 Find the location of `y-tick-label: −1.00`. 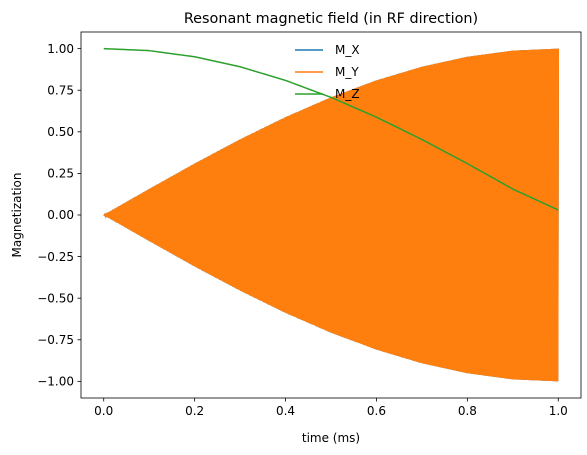

y-tick-label: −1.00 is located at coordinates (55, 382).